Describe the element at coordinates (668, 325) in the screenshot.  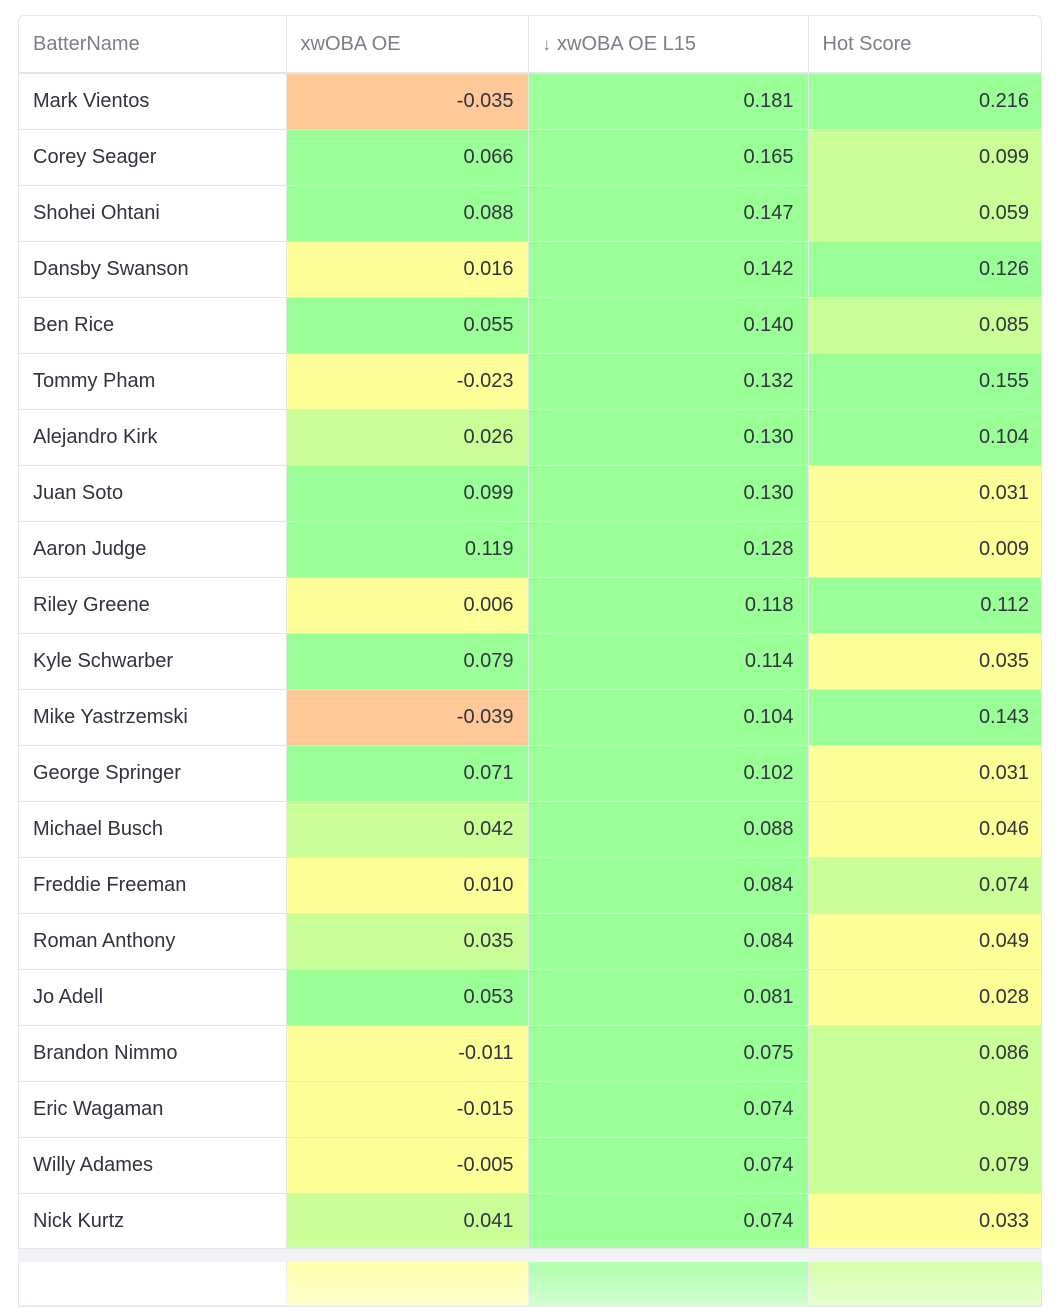
I see `cell-xwoba-oe-l15: 0.140` at that location.